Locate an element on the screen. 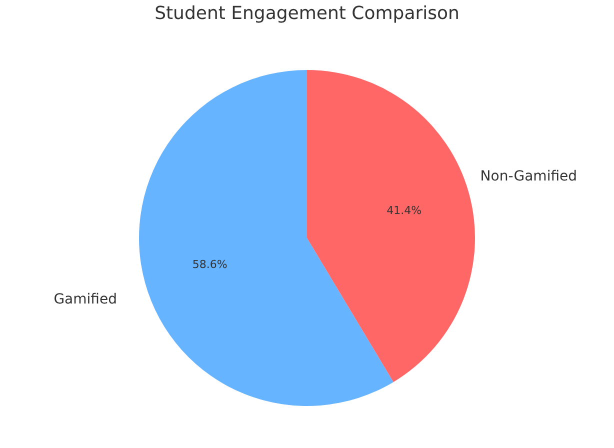 This screenshot has width=614, height=448. data-label: 58.6% is located at coordinates (210, 264).